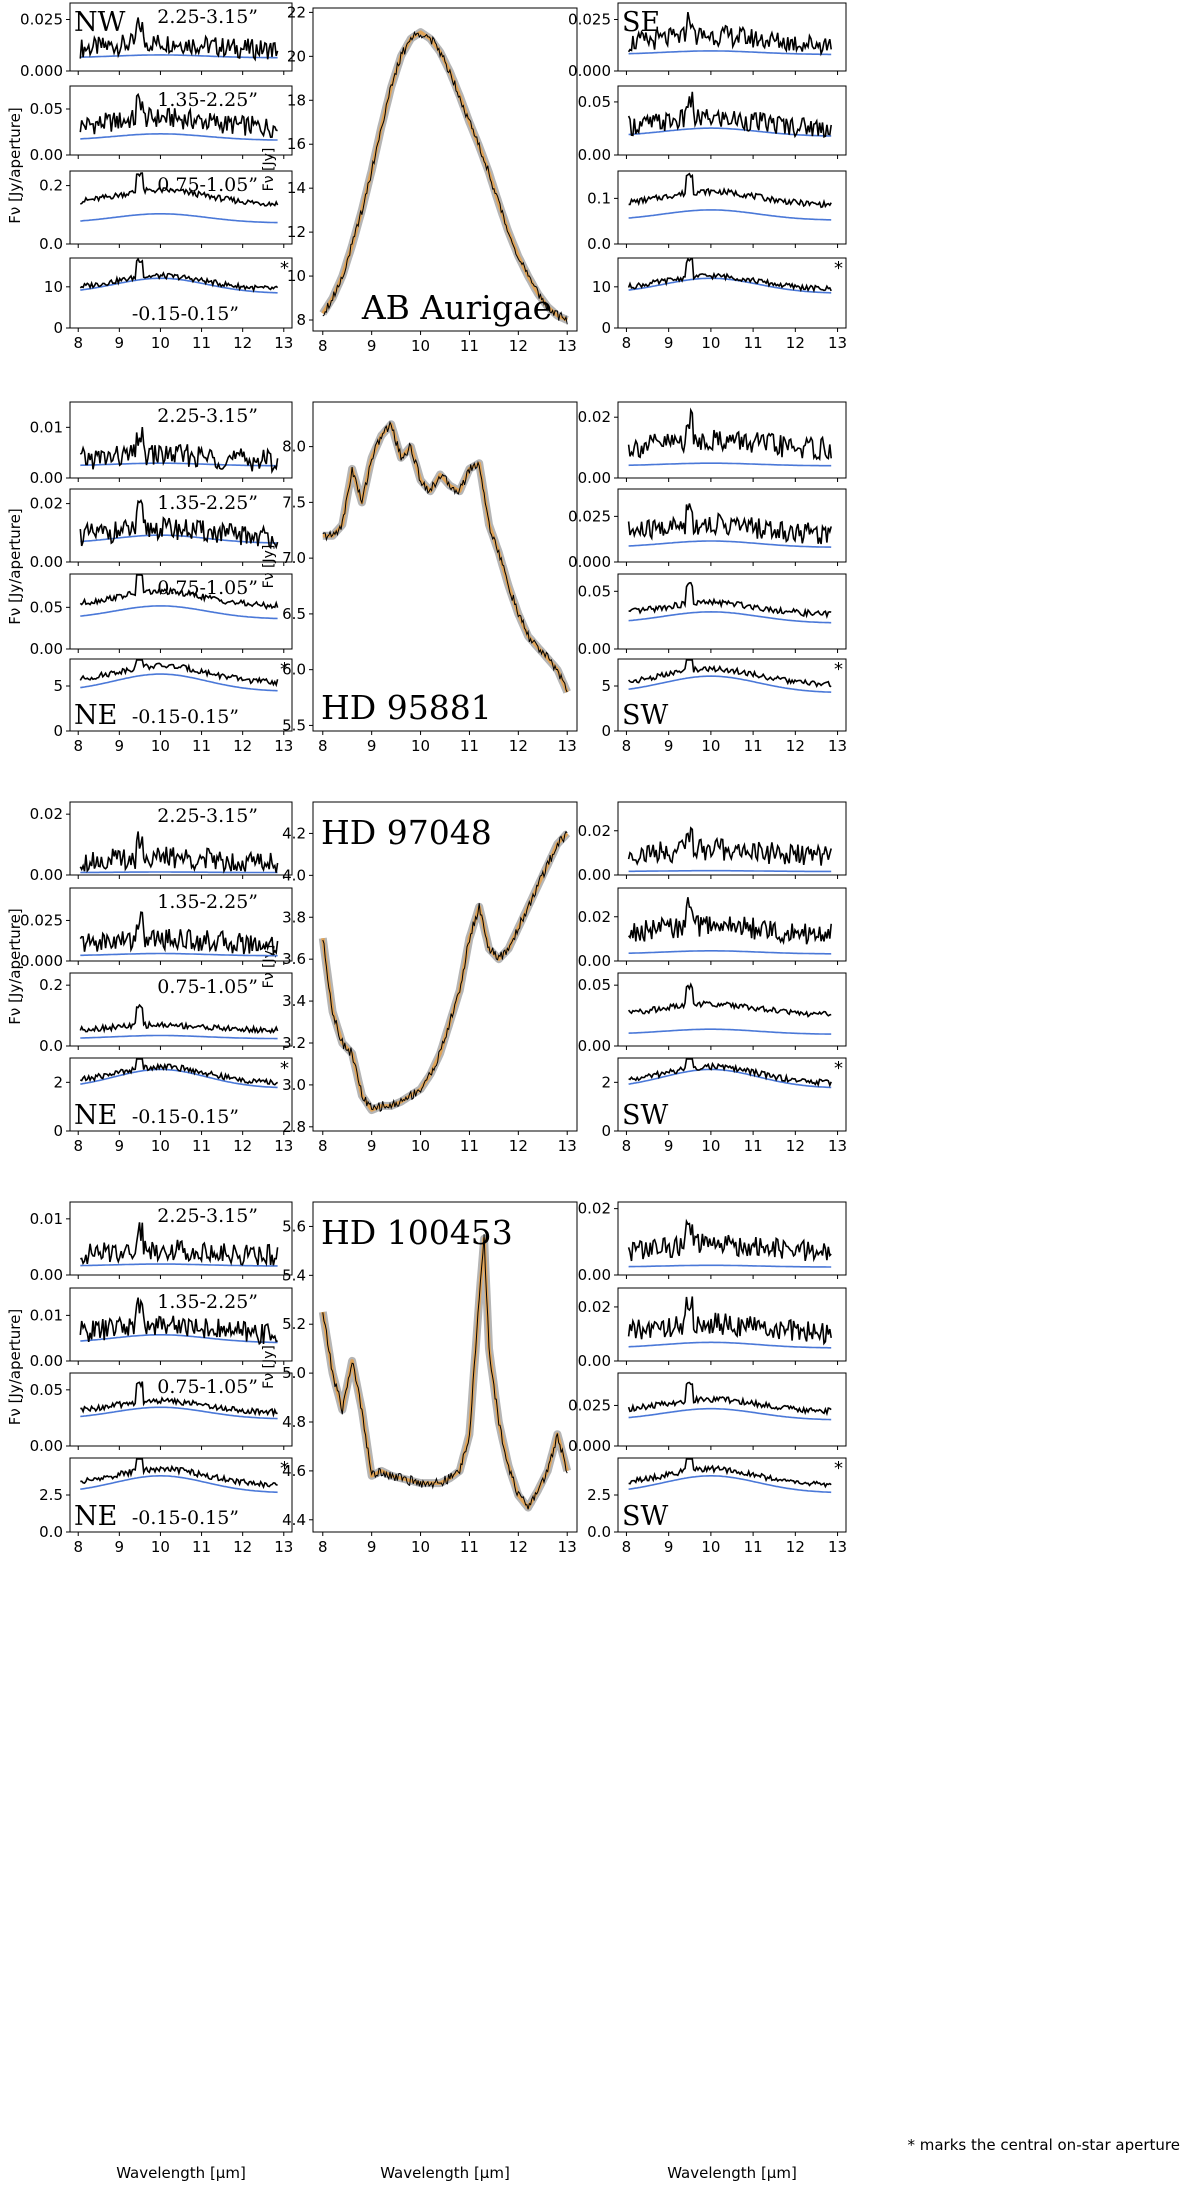 This screenshot has width=1200, height=2186. Describe the element at coordinates (372, 1547) in the screenshot. I see `center-panel-3-xtick-label-1: 9` at that location.